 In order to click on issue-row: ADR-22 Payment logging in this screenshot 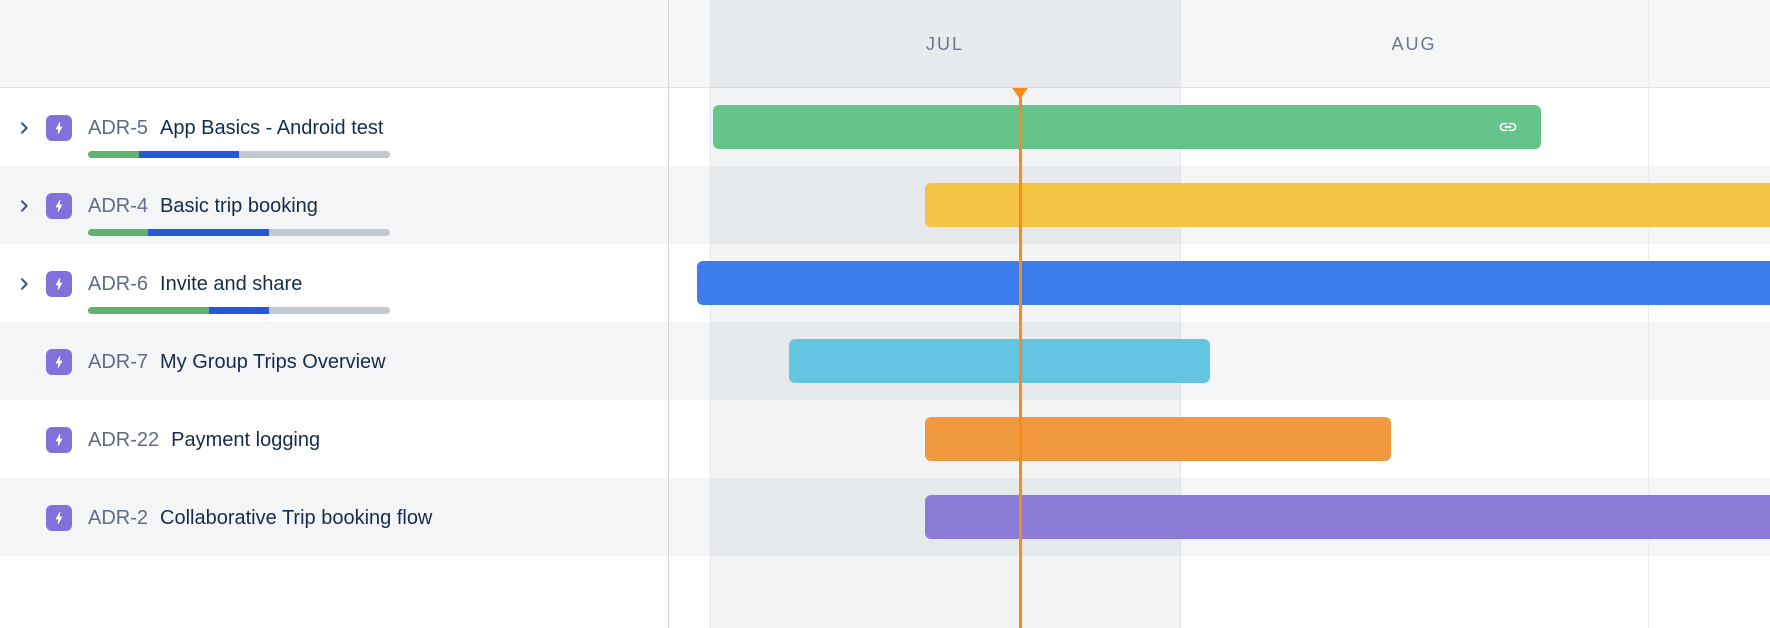, I will do `click(885, 439)`.